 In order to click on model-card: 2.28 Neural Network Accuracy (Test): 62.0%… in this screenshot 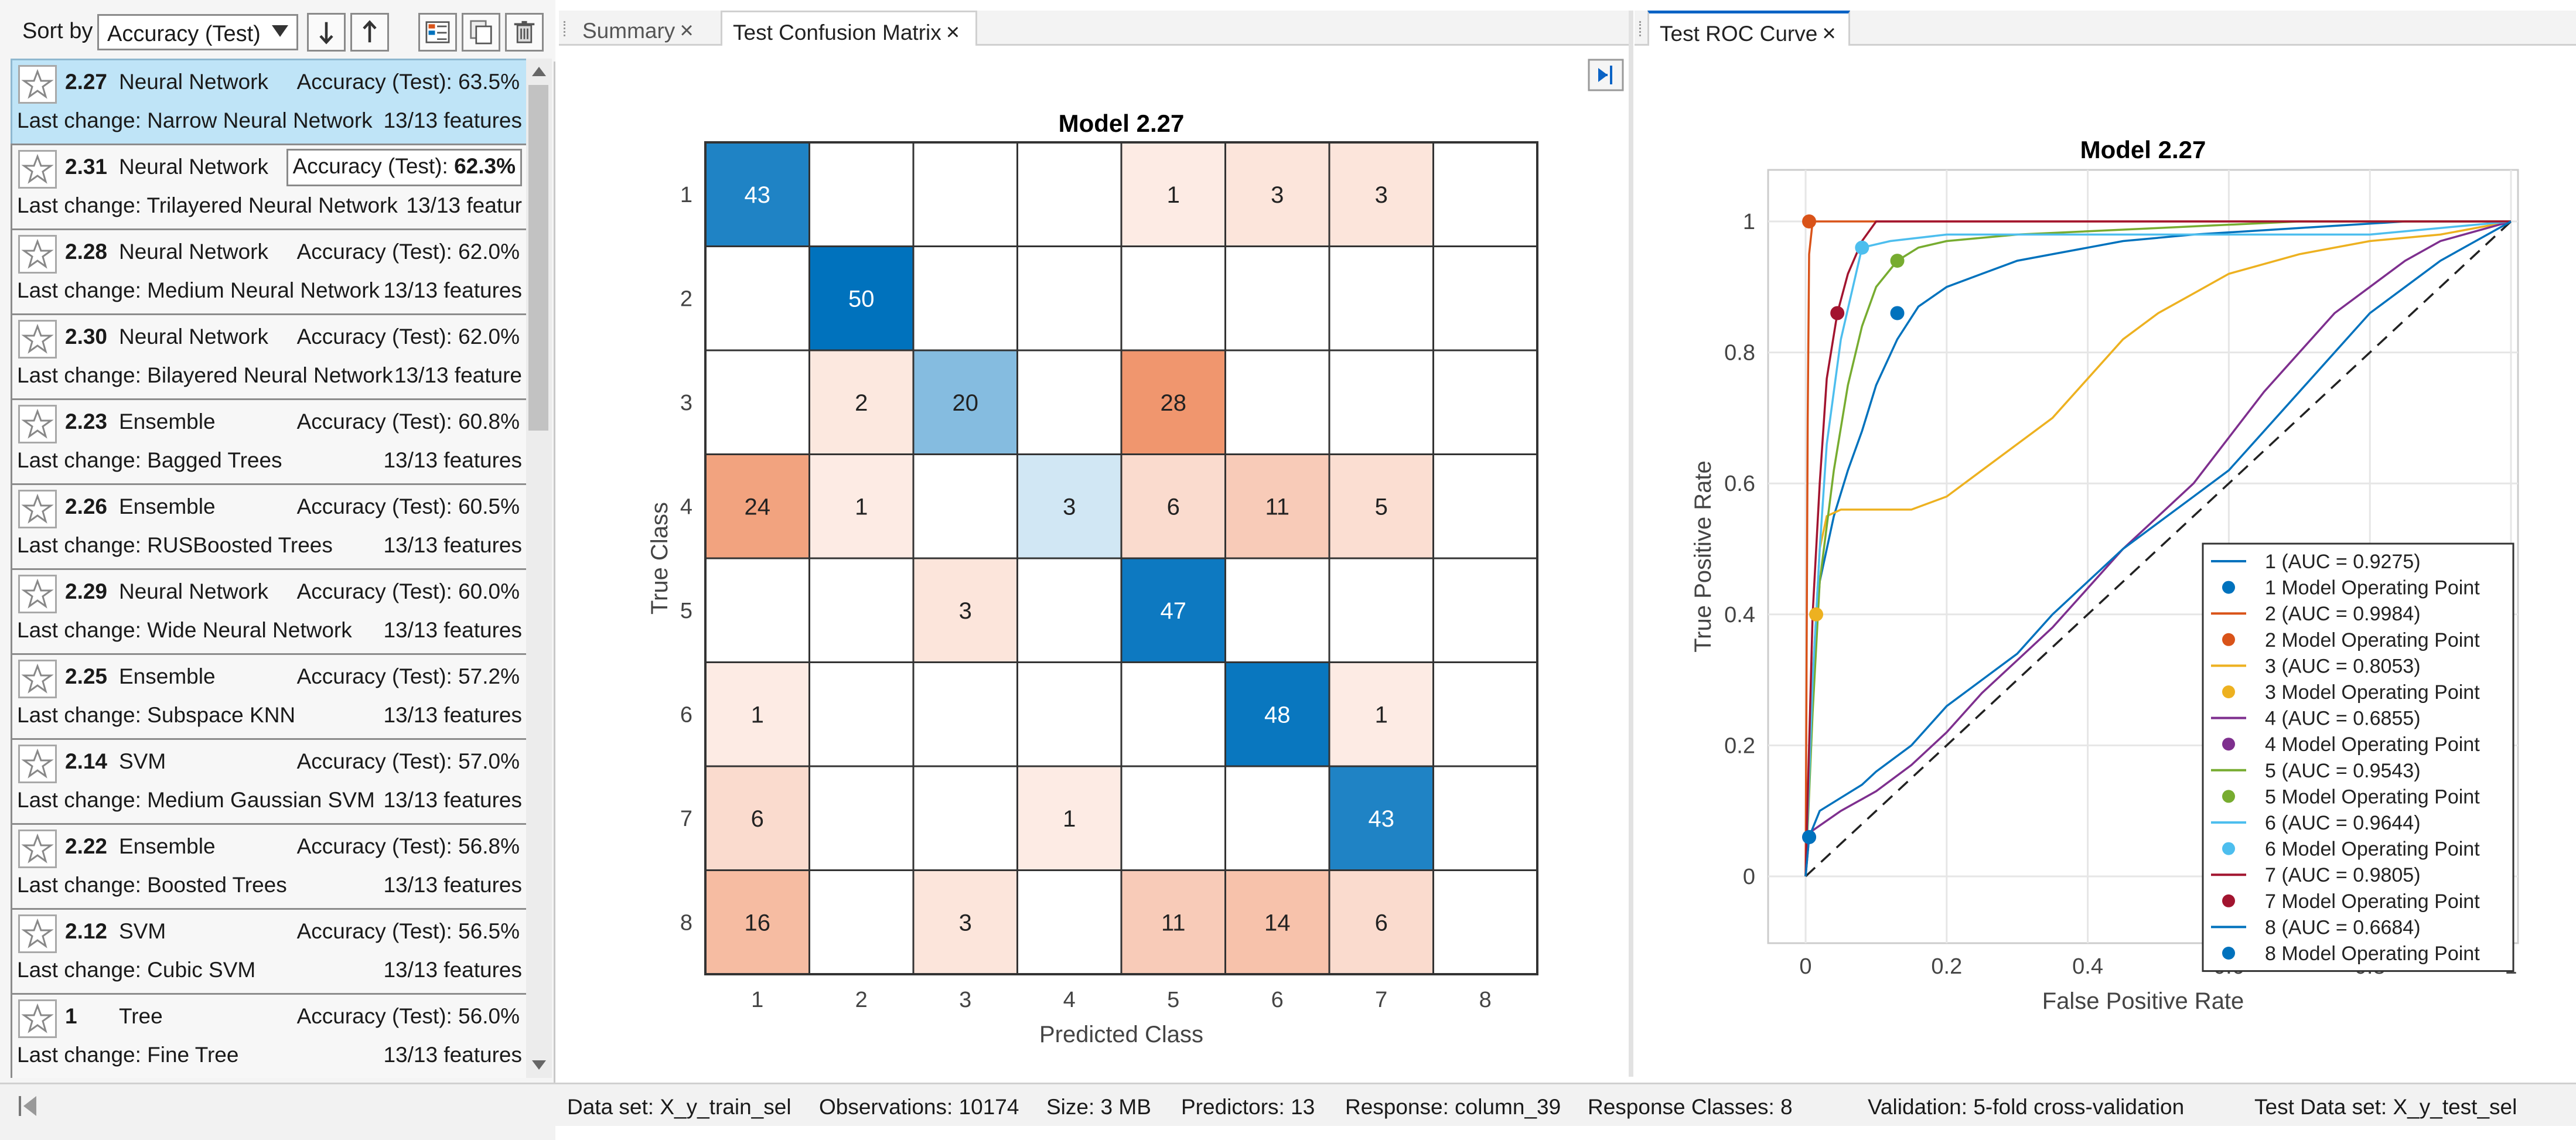, I will do `click(268, 271)`.